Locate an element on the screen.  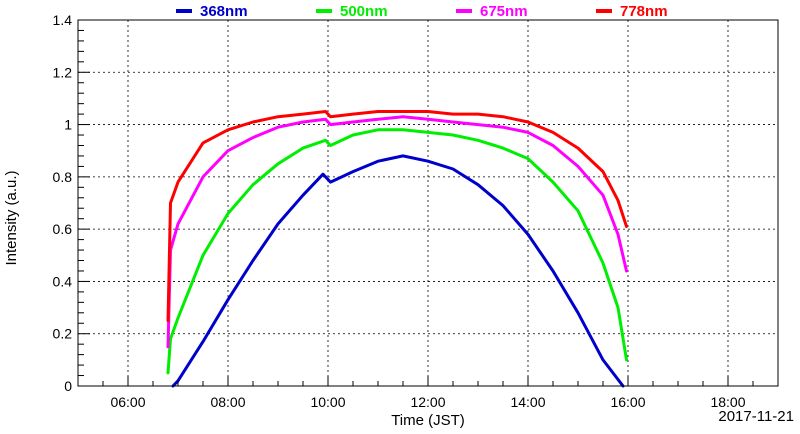
legend-item-368nm: 368nm is located at coordinates (212, 11).